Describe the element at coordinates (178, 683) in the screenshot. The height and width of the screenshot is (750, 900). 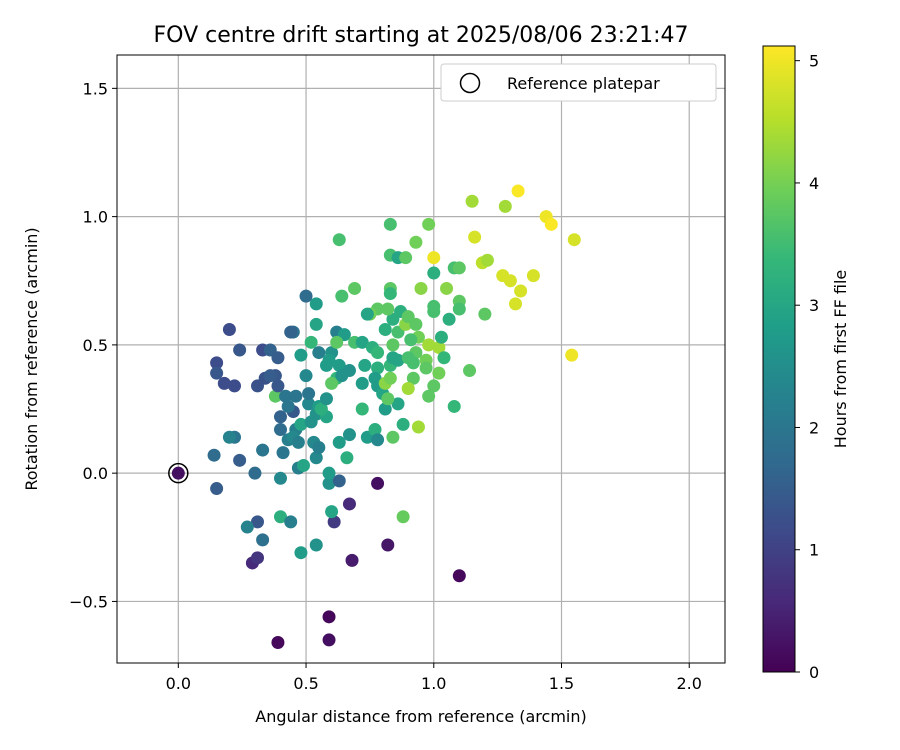
I see `x-tick-label: 0.0` at that location.